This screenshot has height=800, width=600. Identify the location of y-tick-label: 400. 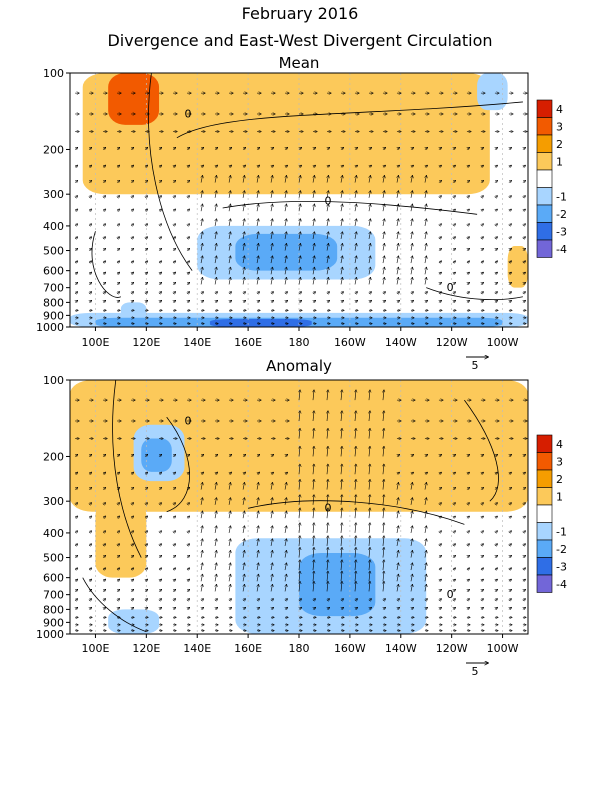
(53, 533).